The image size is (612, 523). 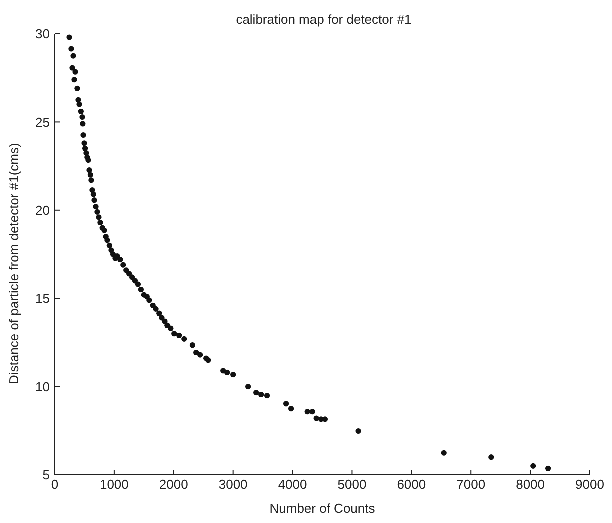 What do you see at coordinates (43, 210) in the screenshot?
I see `y-tick-label: 20` at bounding box center [43, 210].